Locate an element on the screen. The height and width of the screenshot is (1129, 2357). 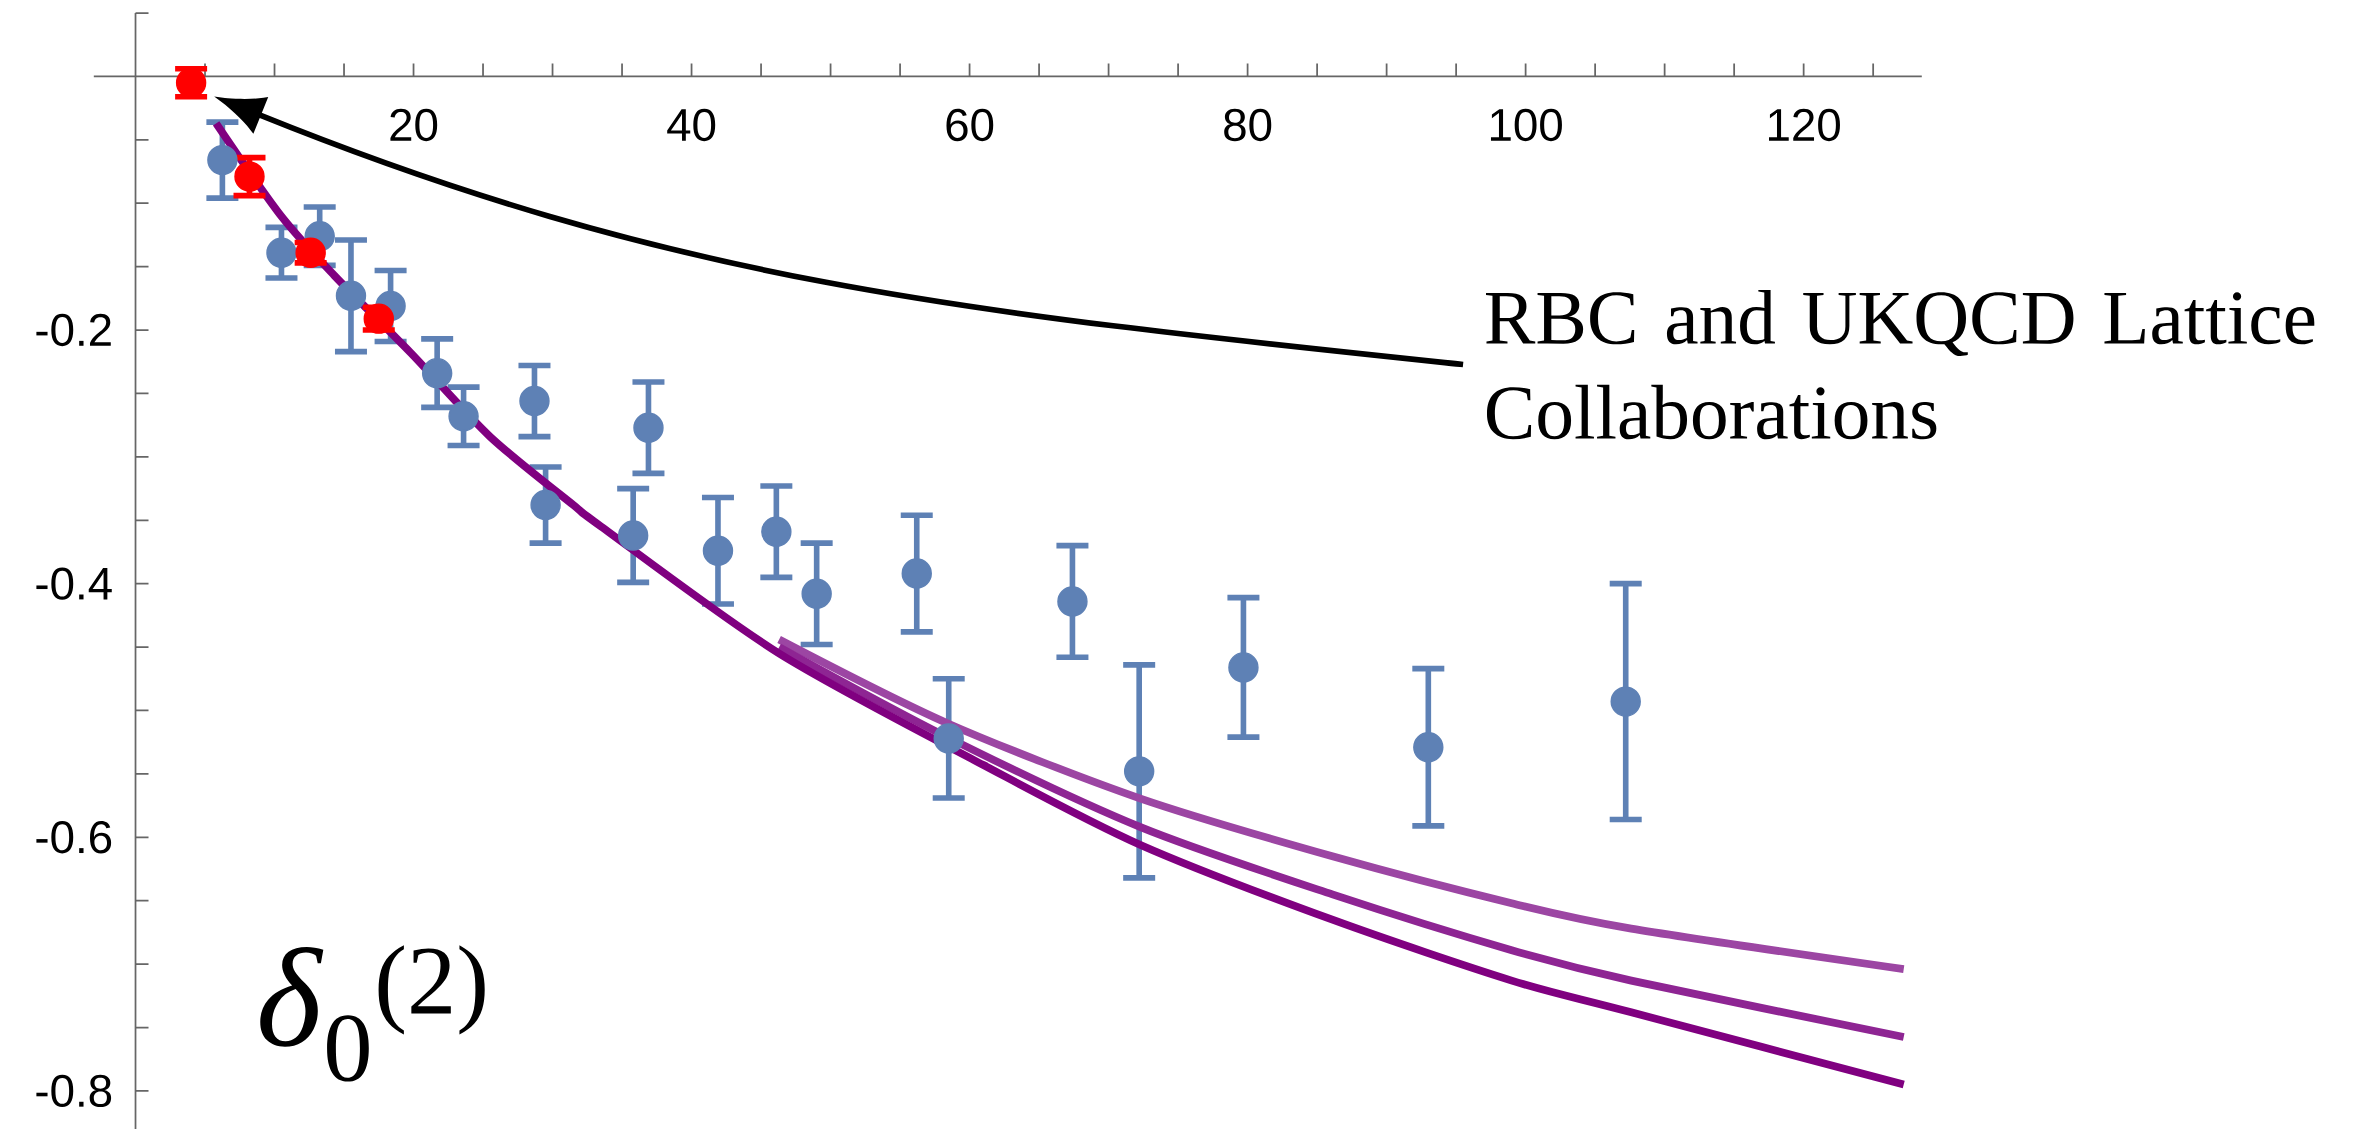
y-tick-label: -0.4 is located at coordinates (74, 583).